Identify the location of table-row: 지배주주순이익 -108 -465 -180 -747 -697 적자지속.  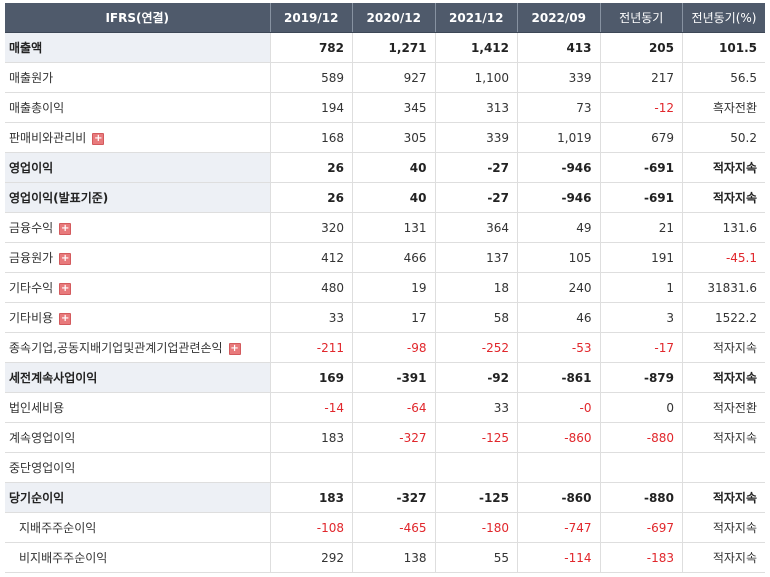
(385, 527).